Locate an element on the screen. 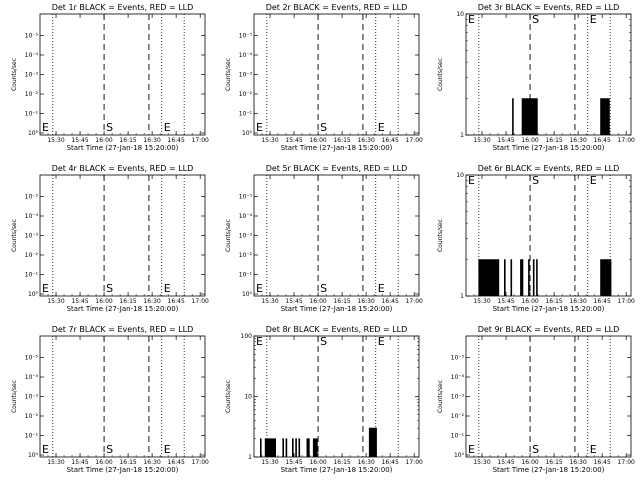  panel-title: Det 2r BLACK = Events, RED = LLD is located at coordinates (337, 7).